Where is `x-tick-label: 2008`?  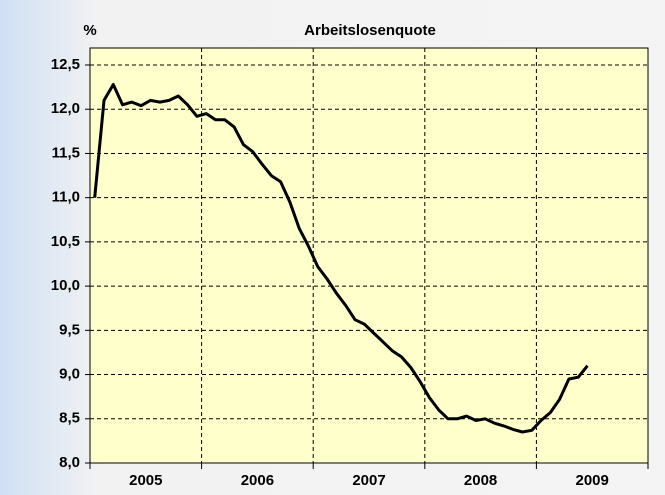 x-tick-label: 2008 is located at coordinates (480, 480).